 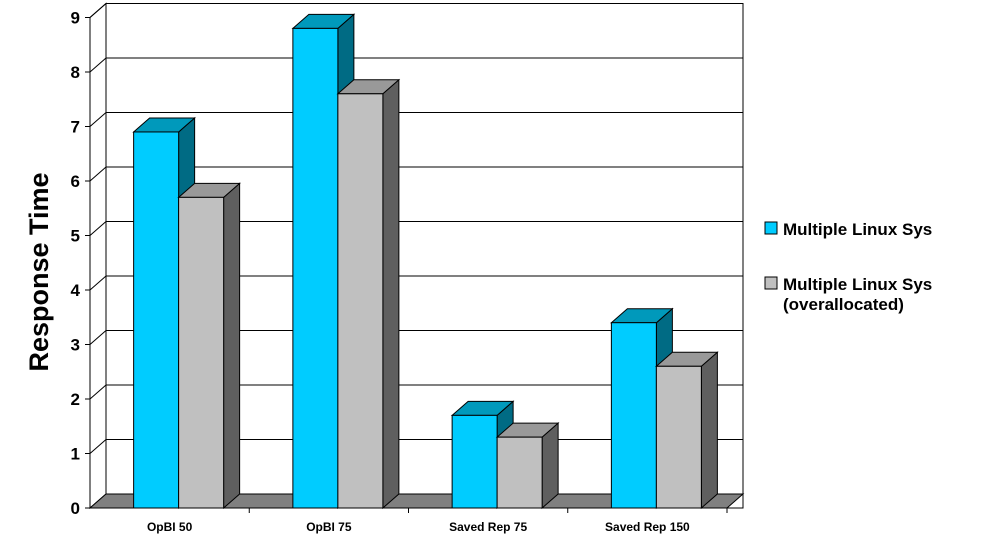 I want to click on x-tick-label: OpBI 75, so click(x=329, y=527).